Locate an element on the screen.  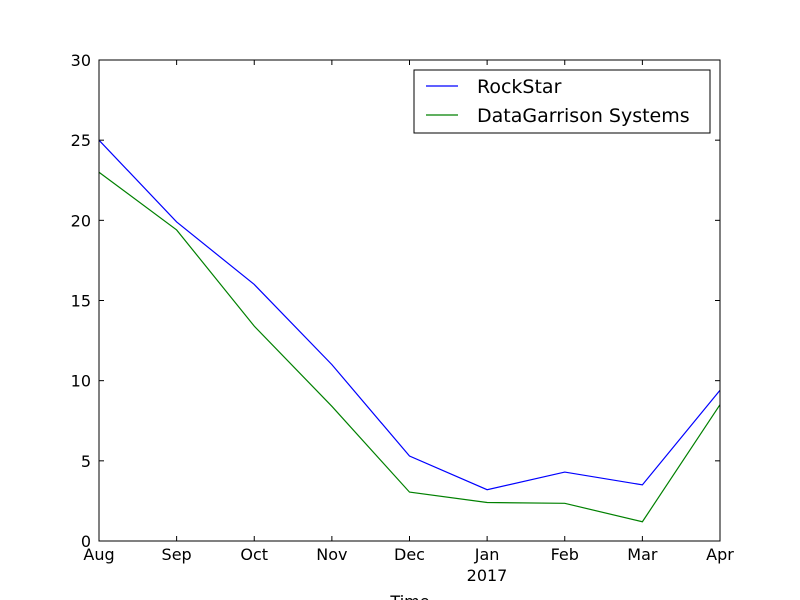
legend-label-rockstar: RockStar is located at coordinates (519, 87).